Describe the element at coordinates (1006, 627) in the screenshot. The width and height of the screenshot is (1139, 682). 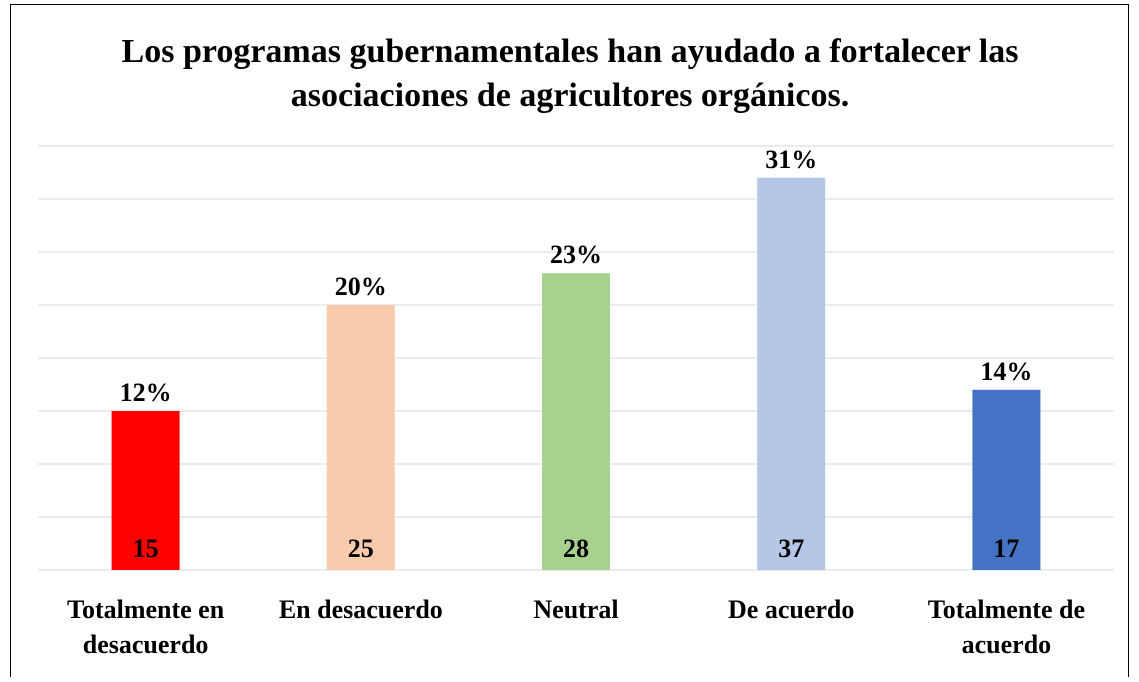
I see `x-tick-label: Totalmente de acuerdo` at that location.